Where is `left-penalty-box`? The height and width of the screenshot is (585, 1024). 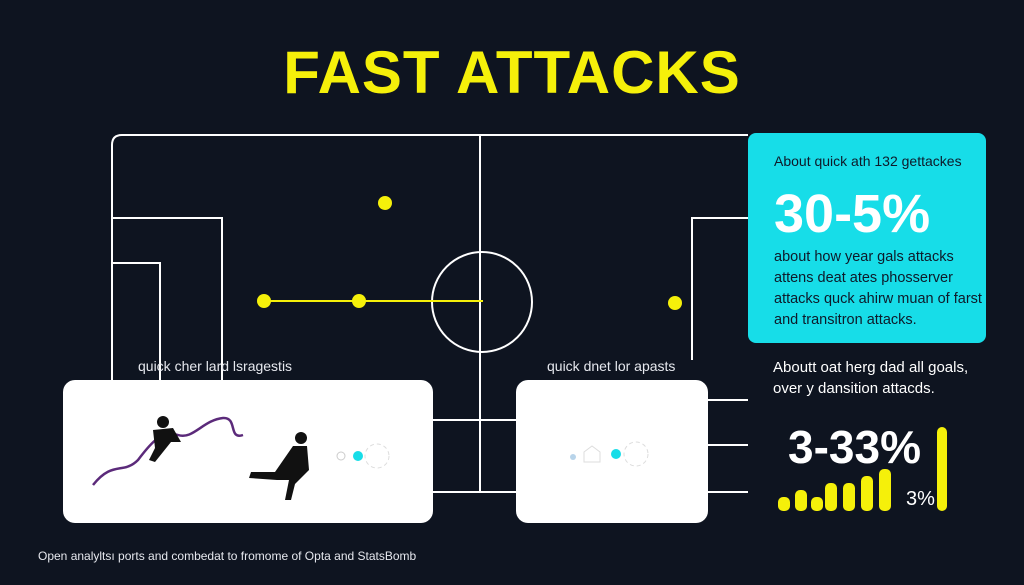
left-penalty-box is located at coordinates (167, 298).